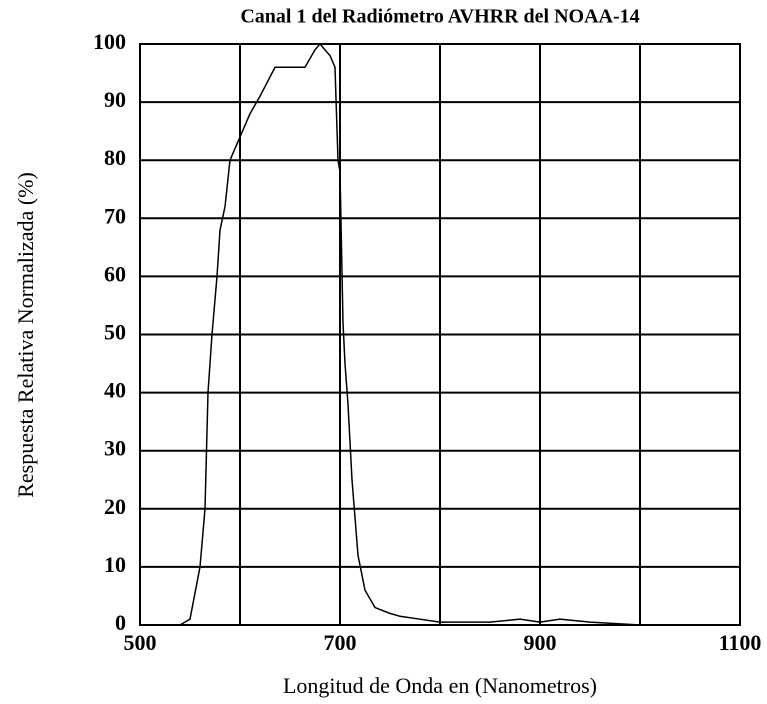 The height and width of the screenshot is (704, 767). What do you see at coordinates (140, 642) in the screenshot?
I see `x-tick-label: 500` at bounding box center [140, 642].